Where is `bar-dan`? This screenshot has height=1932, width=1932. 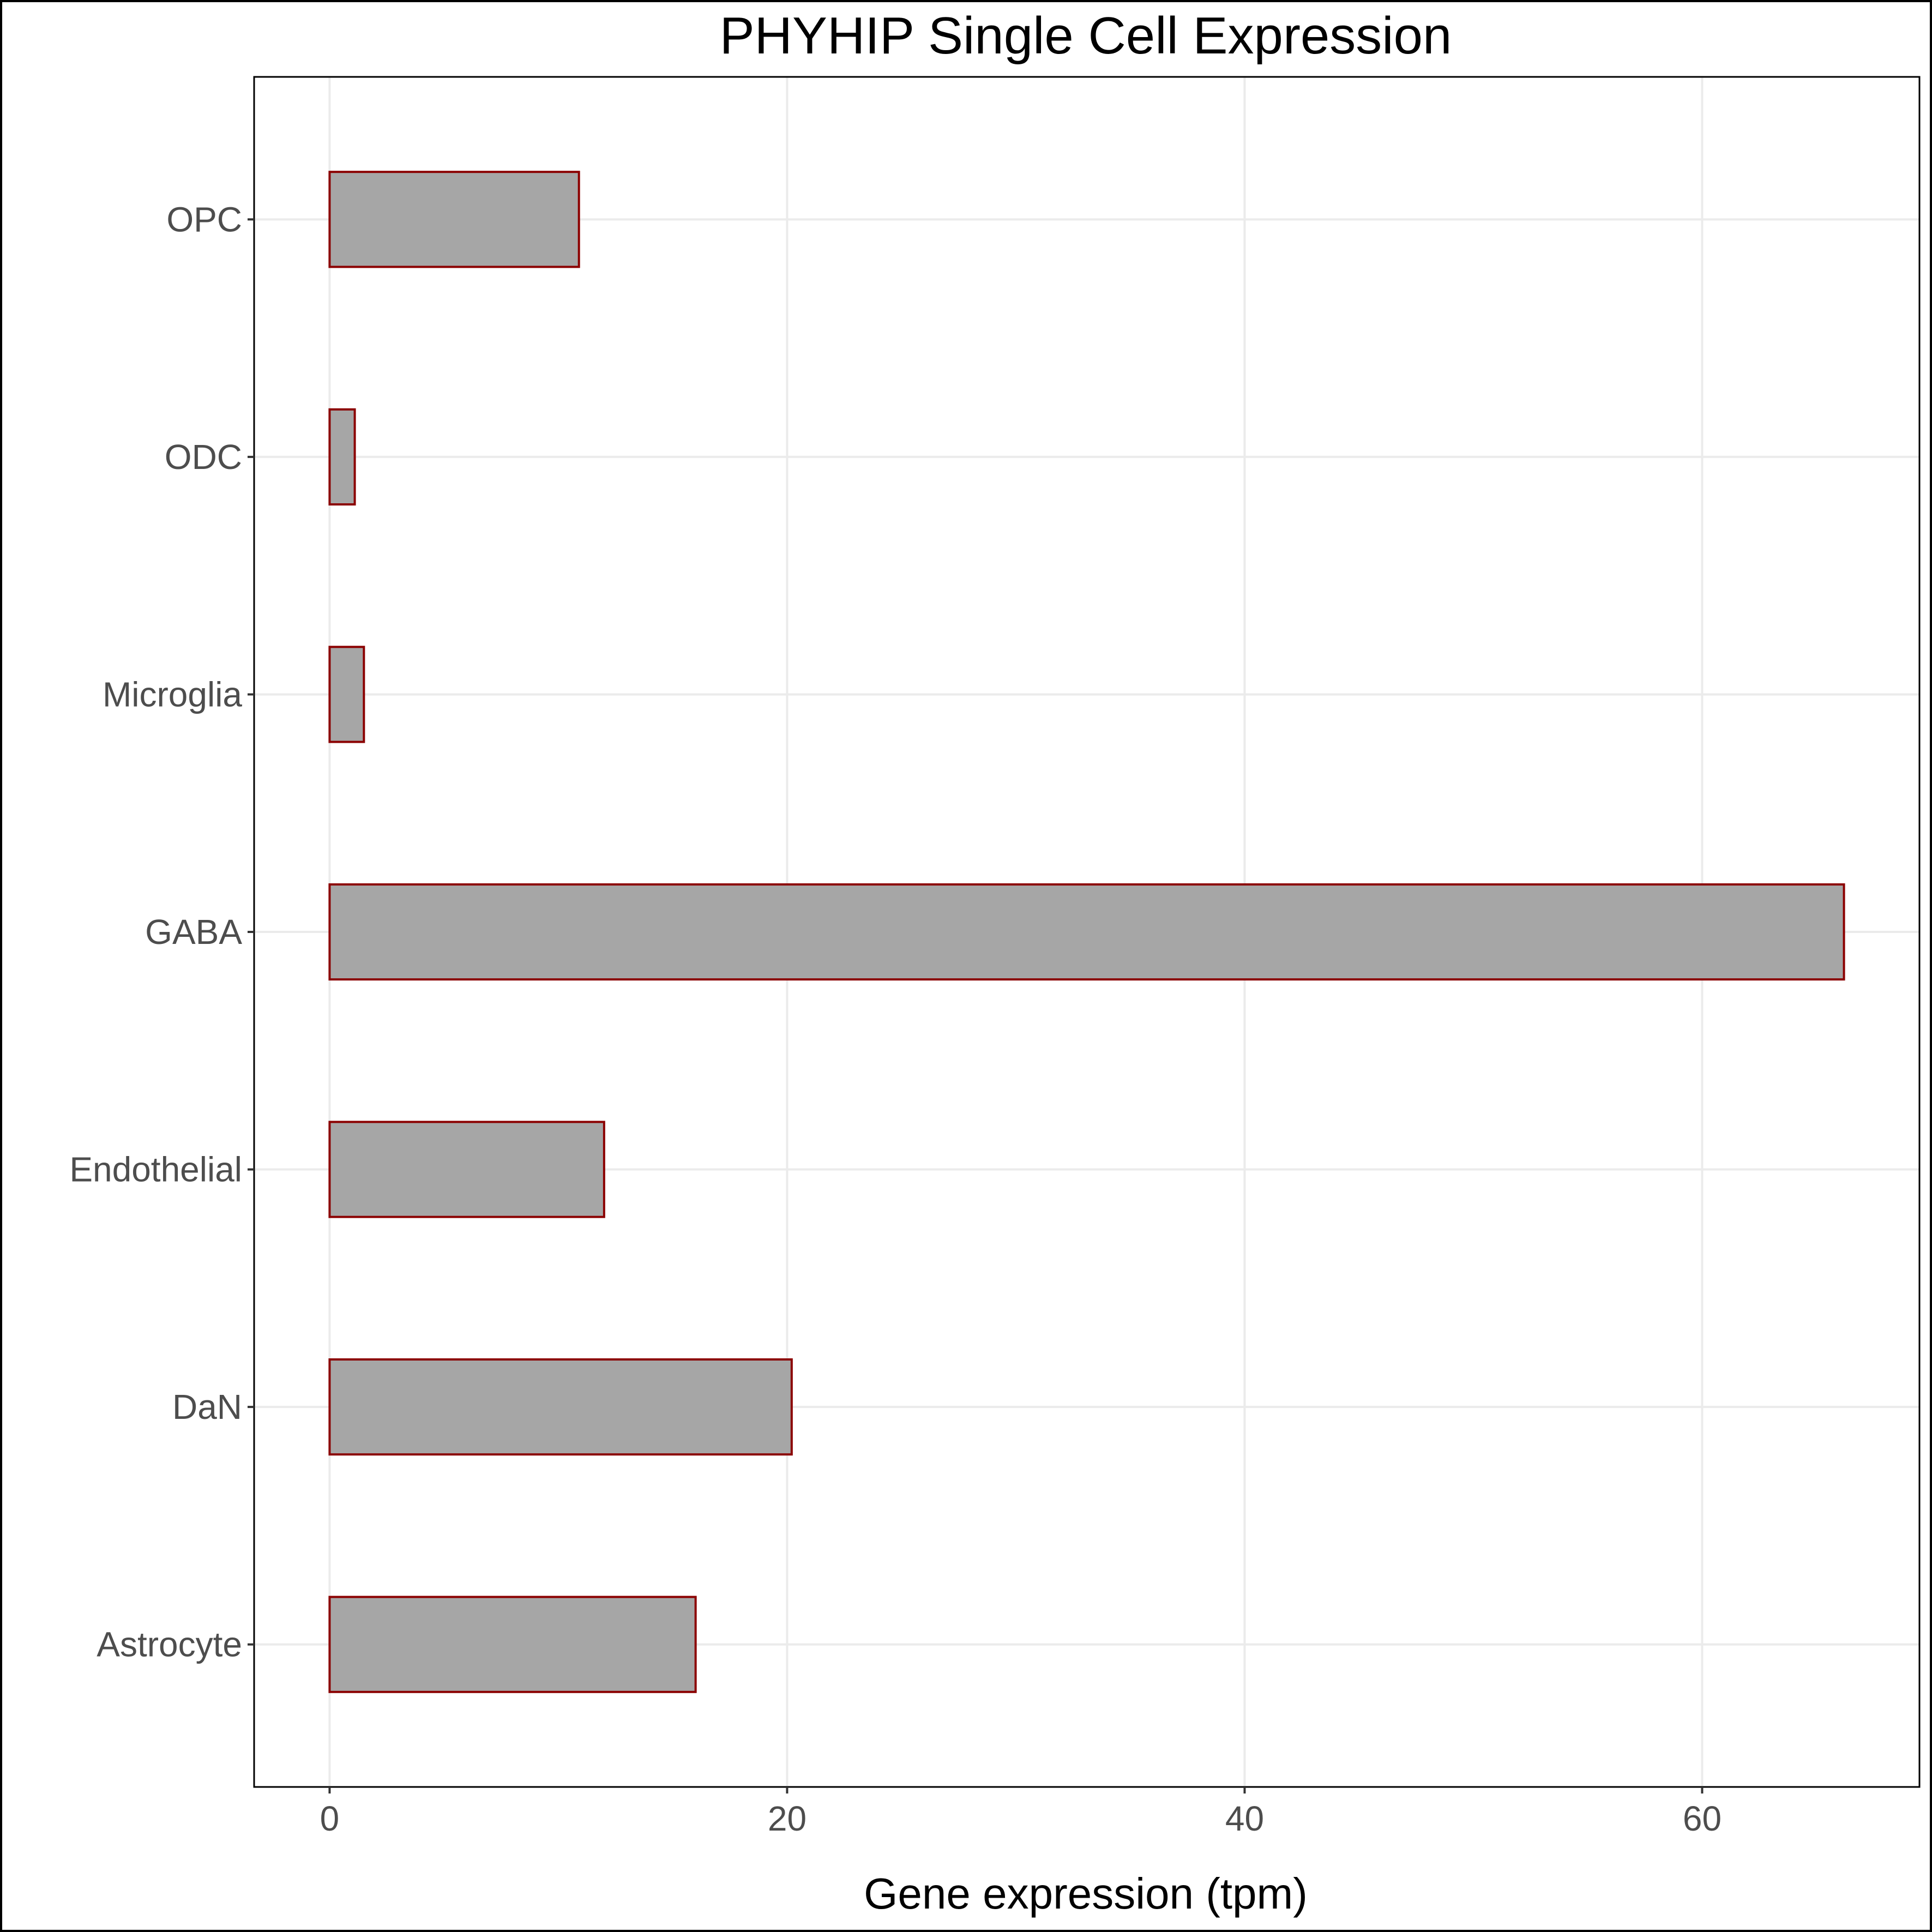 bar-dan is located at coordinates (560, 1407).